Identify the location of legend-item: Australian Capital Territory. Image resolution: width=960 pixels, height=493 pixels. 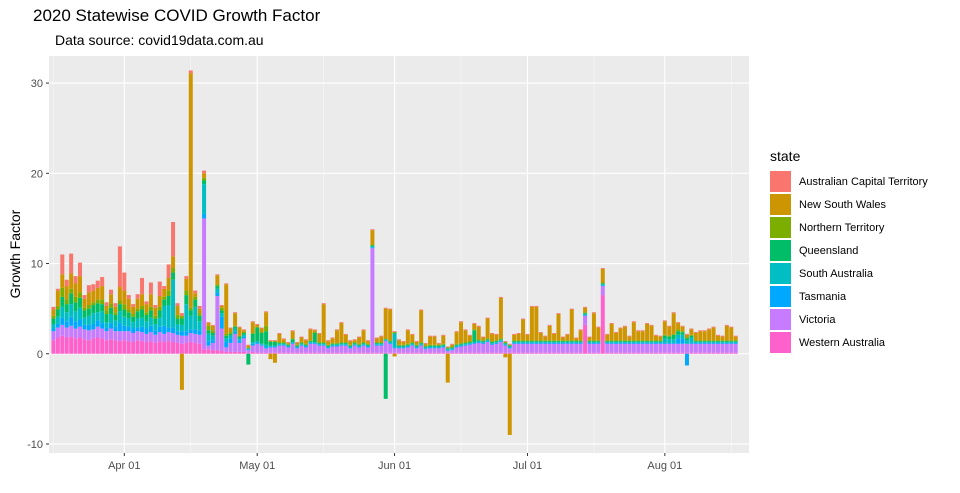
(849, 181).